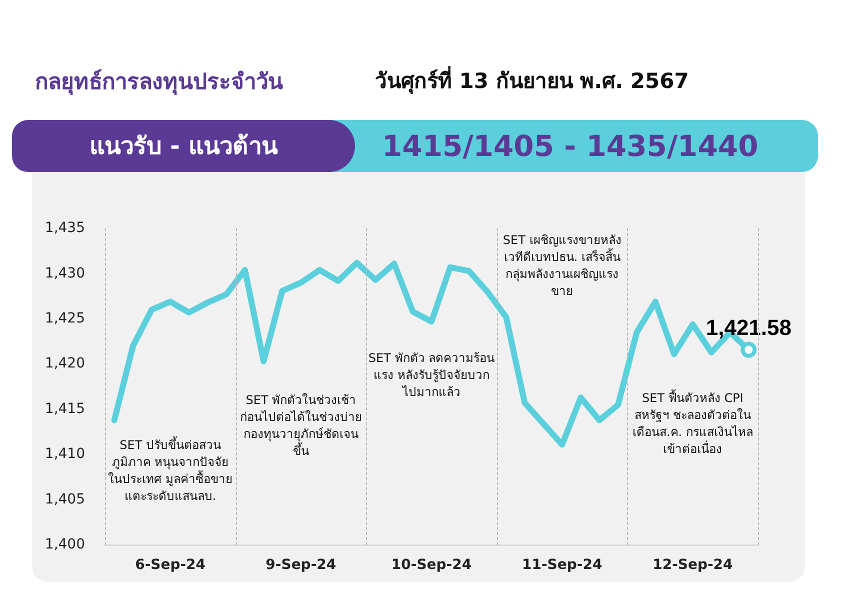 The width and height of the screenshot is (857, 604). Describe the element at coordinates (431, 565) in the screenshot. I see `x-tick-label: 10-Sep-24` at that location.